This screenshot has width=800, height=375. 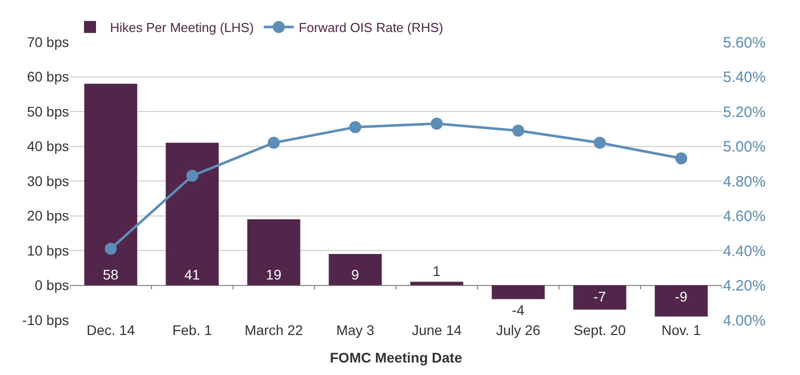 What do you see at coordinates (47, 111) in the screenshot?
I see `y-tick-label: 50 bps` at bounding box center [47, 111].